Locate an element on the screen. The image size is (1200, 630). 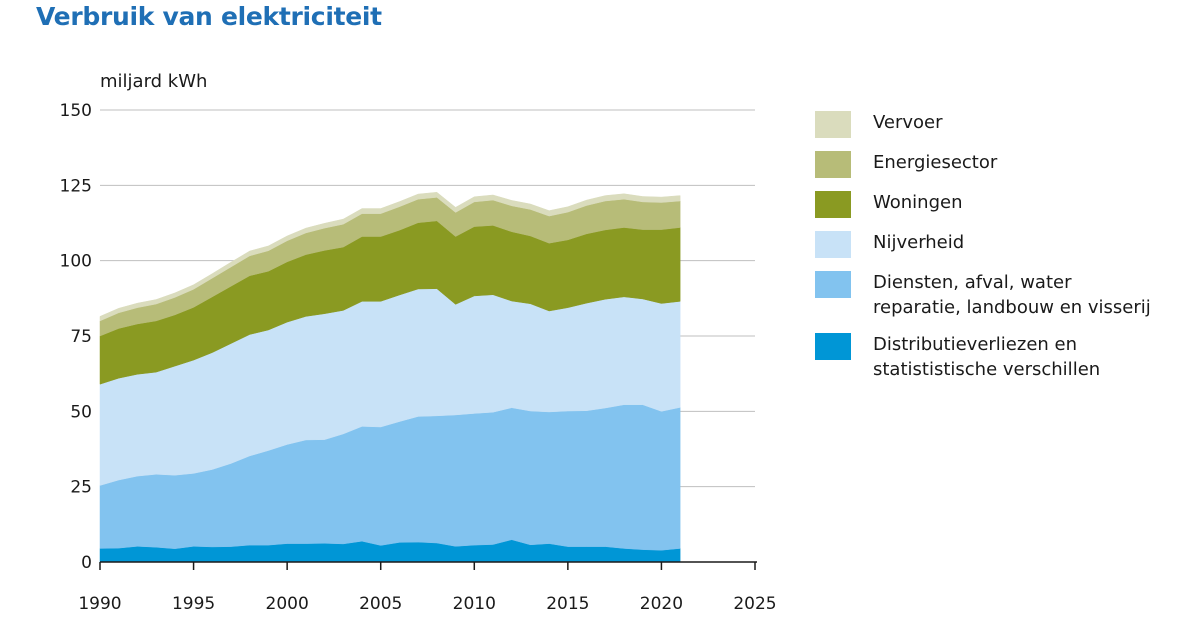
legend-label: Woningen is located at coordinates (918, 202).